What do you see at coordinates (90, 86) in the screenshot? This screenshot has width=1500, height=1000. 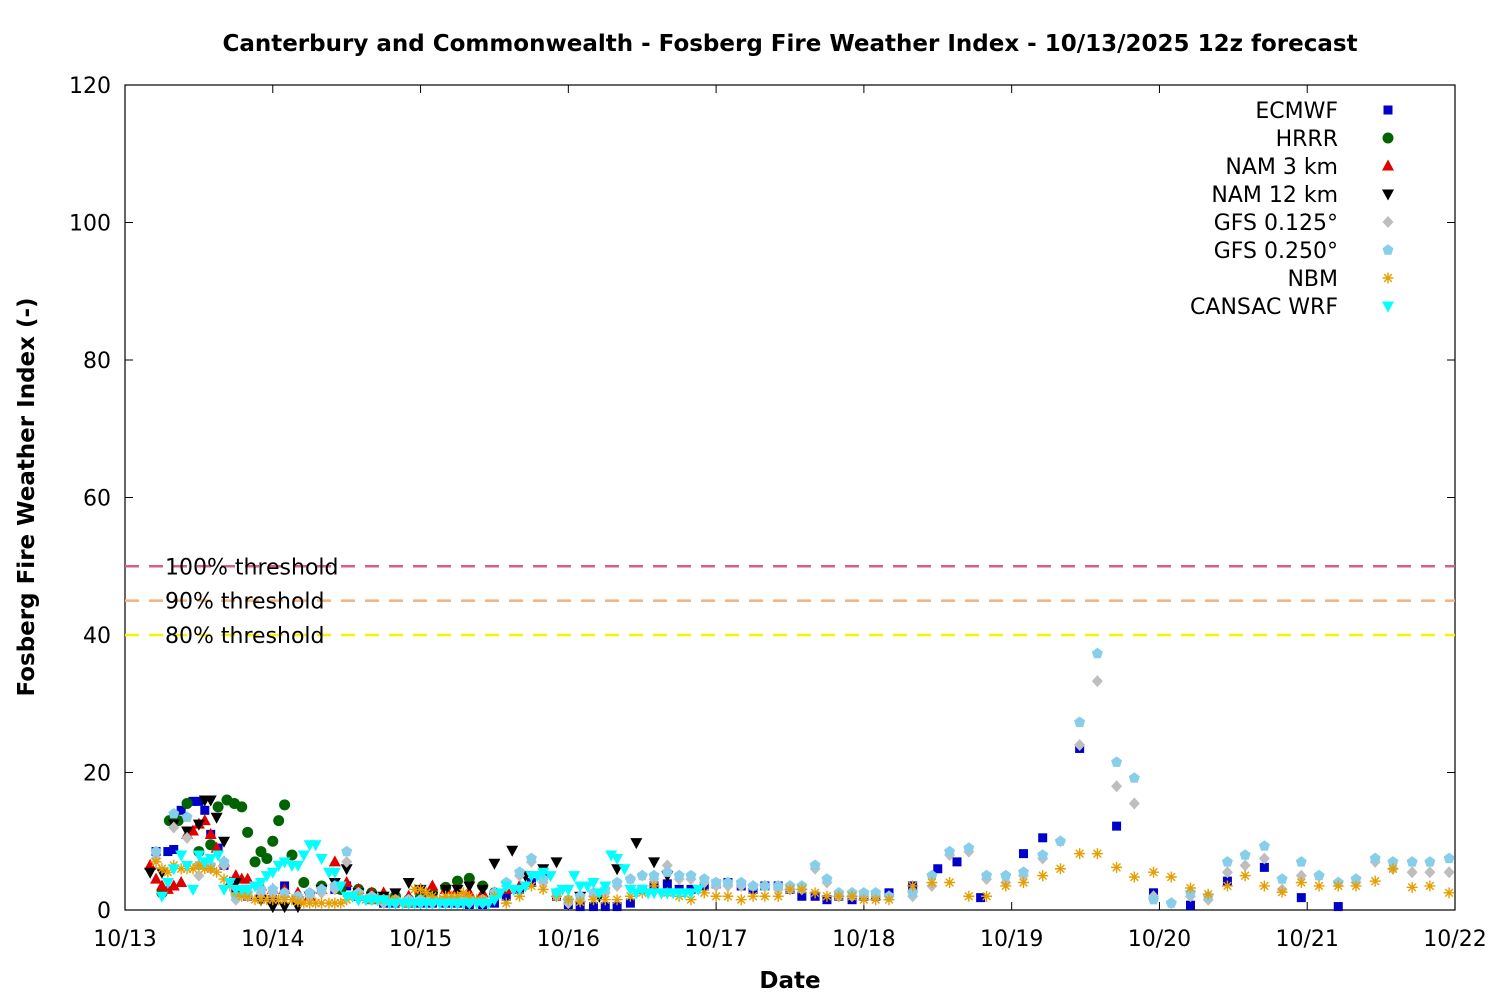 I see `y-tick-label: 120` at bounding box center [90, 86].